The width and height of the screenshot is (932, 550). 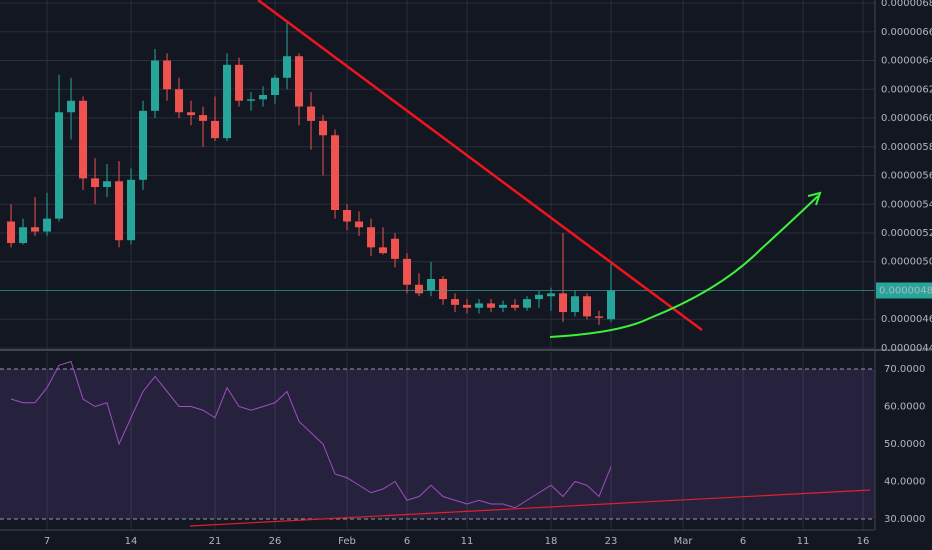 I want to click on x-tick-label: Feb, so click(x=347, y=541).